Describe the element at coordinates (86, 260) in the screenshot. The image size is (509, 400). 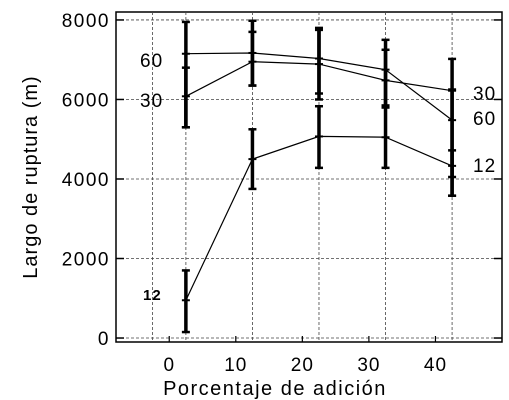
I see `y-tick-label: 2000` at that location.